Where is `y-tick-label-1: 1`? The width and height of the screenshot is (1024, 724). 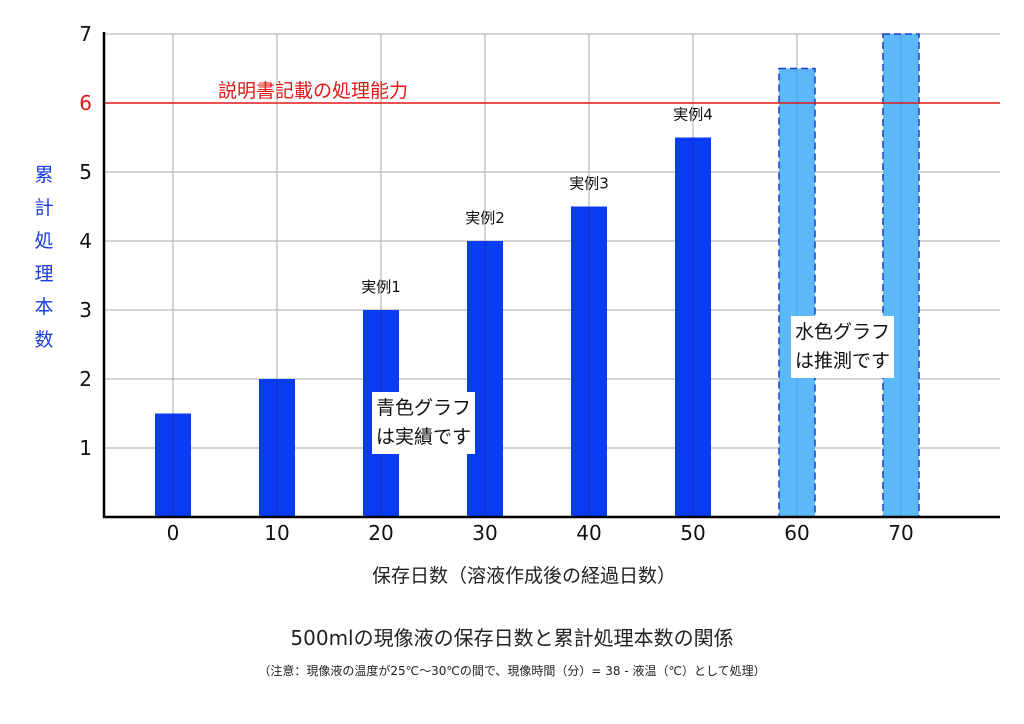
y-tick-label-1: 1 is located at coordinates (85, 448).